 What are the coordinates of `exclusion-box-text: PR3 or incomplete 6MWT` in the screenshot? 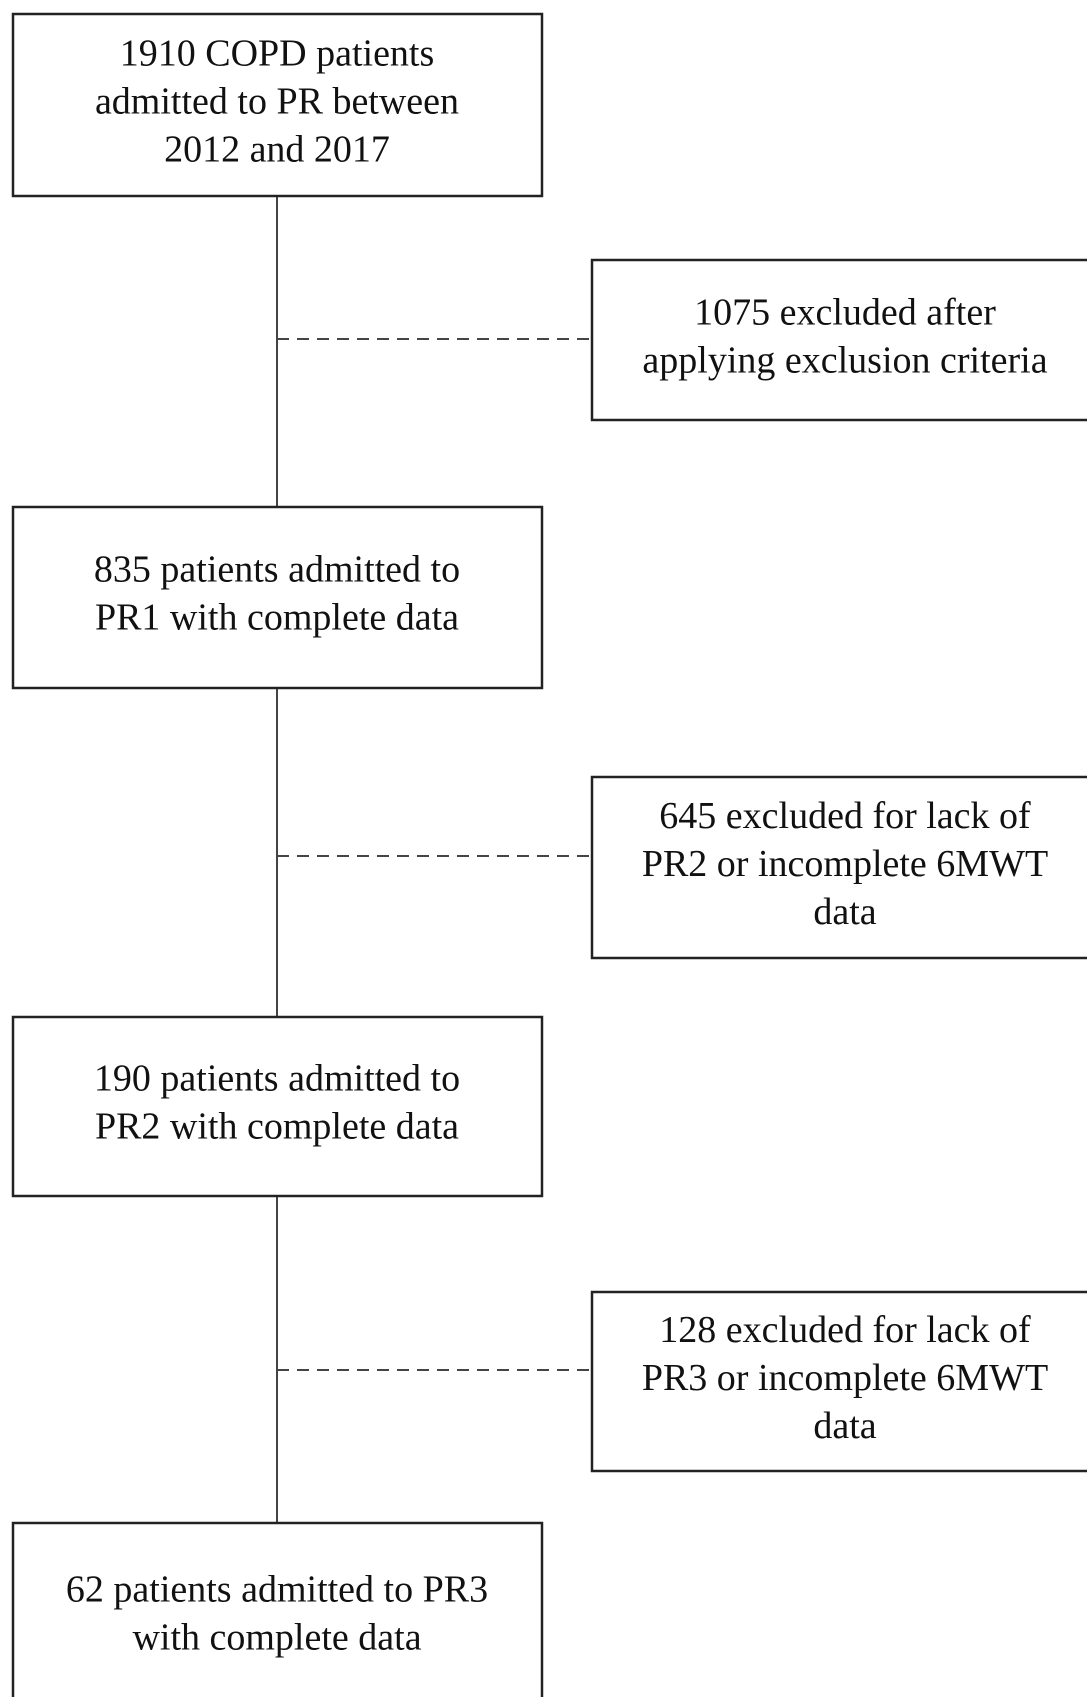 It's located at (845, 1378).